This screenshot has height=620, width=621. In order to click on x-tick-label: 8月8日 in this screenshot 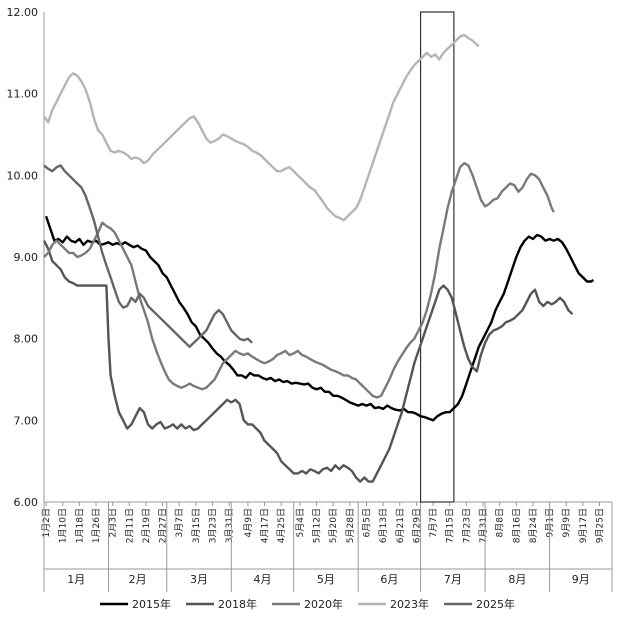, I will do `click(500, 522)`.